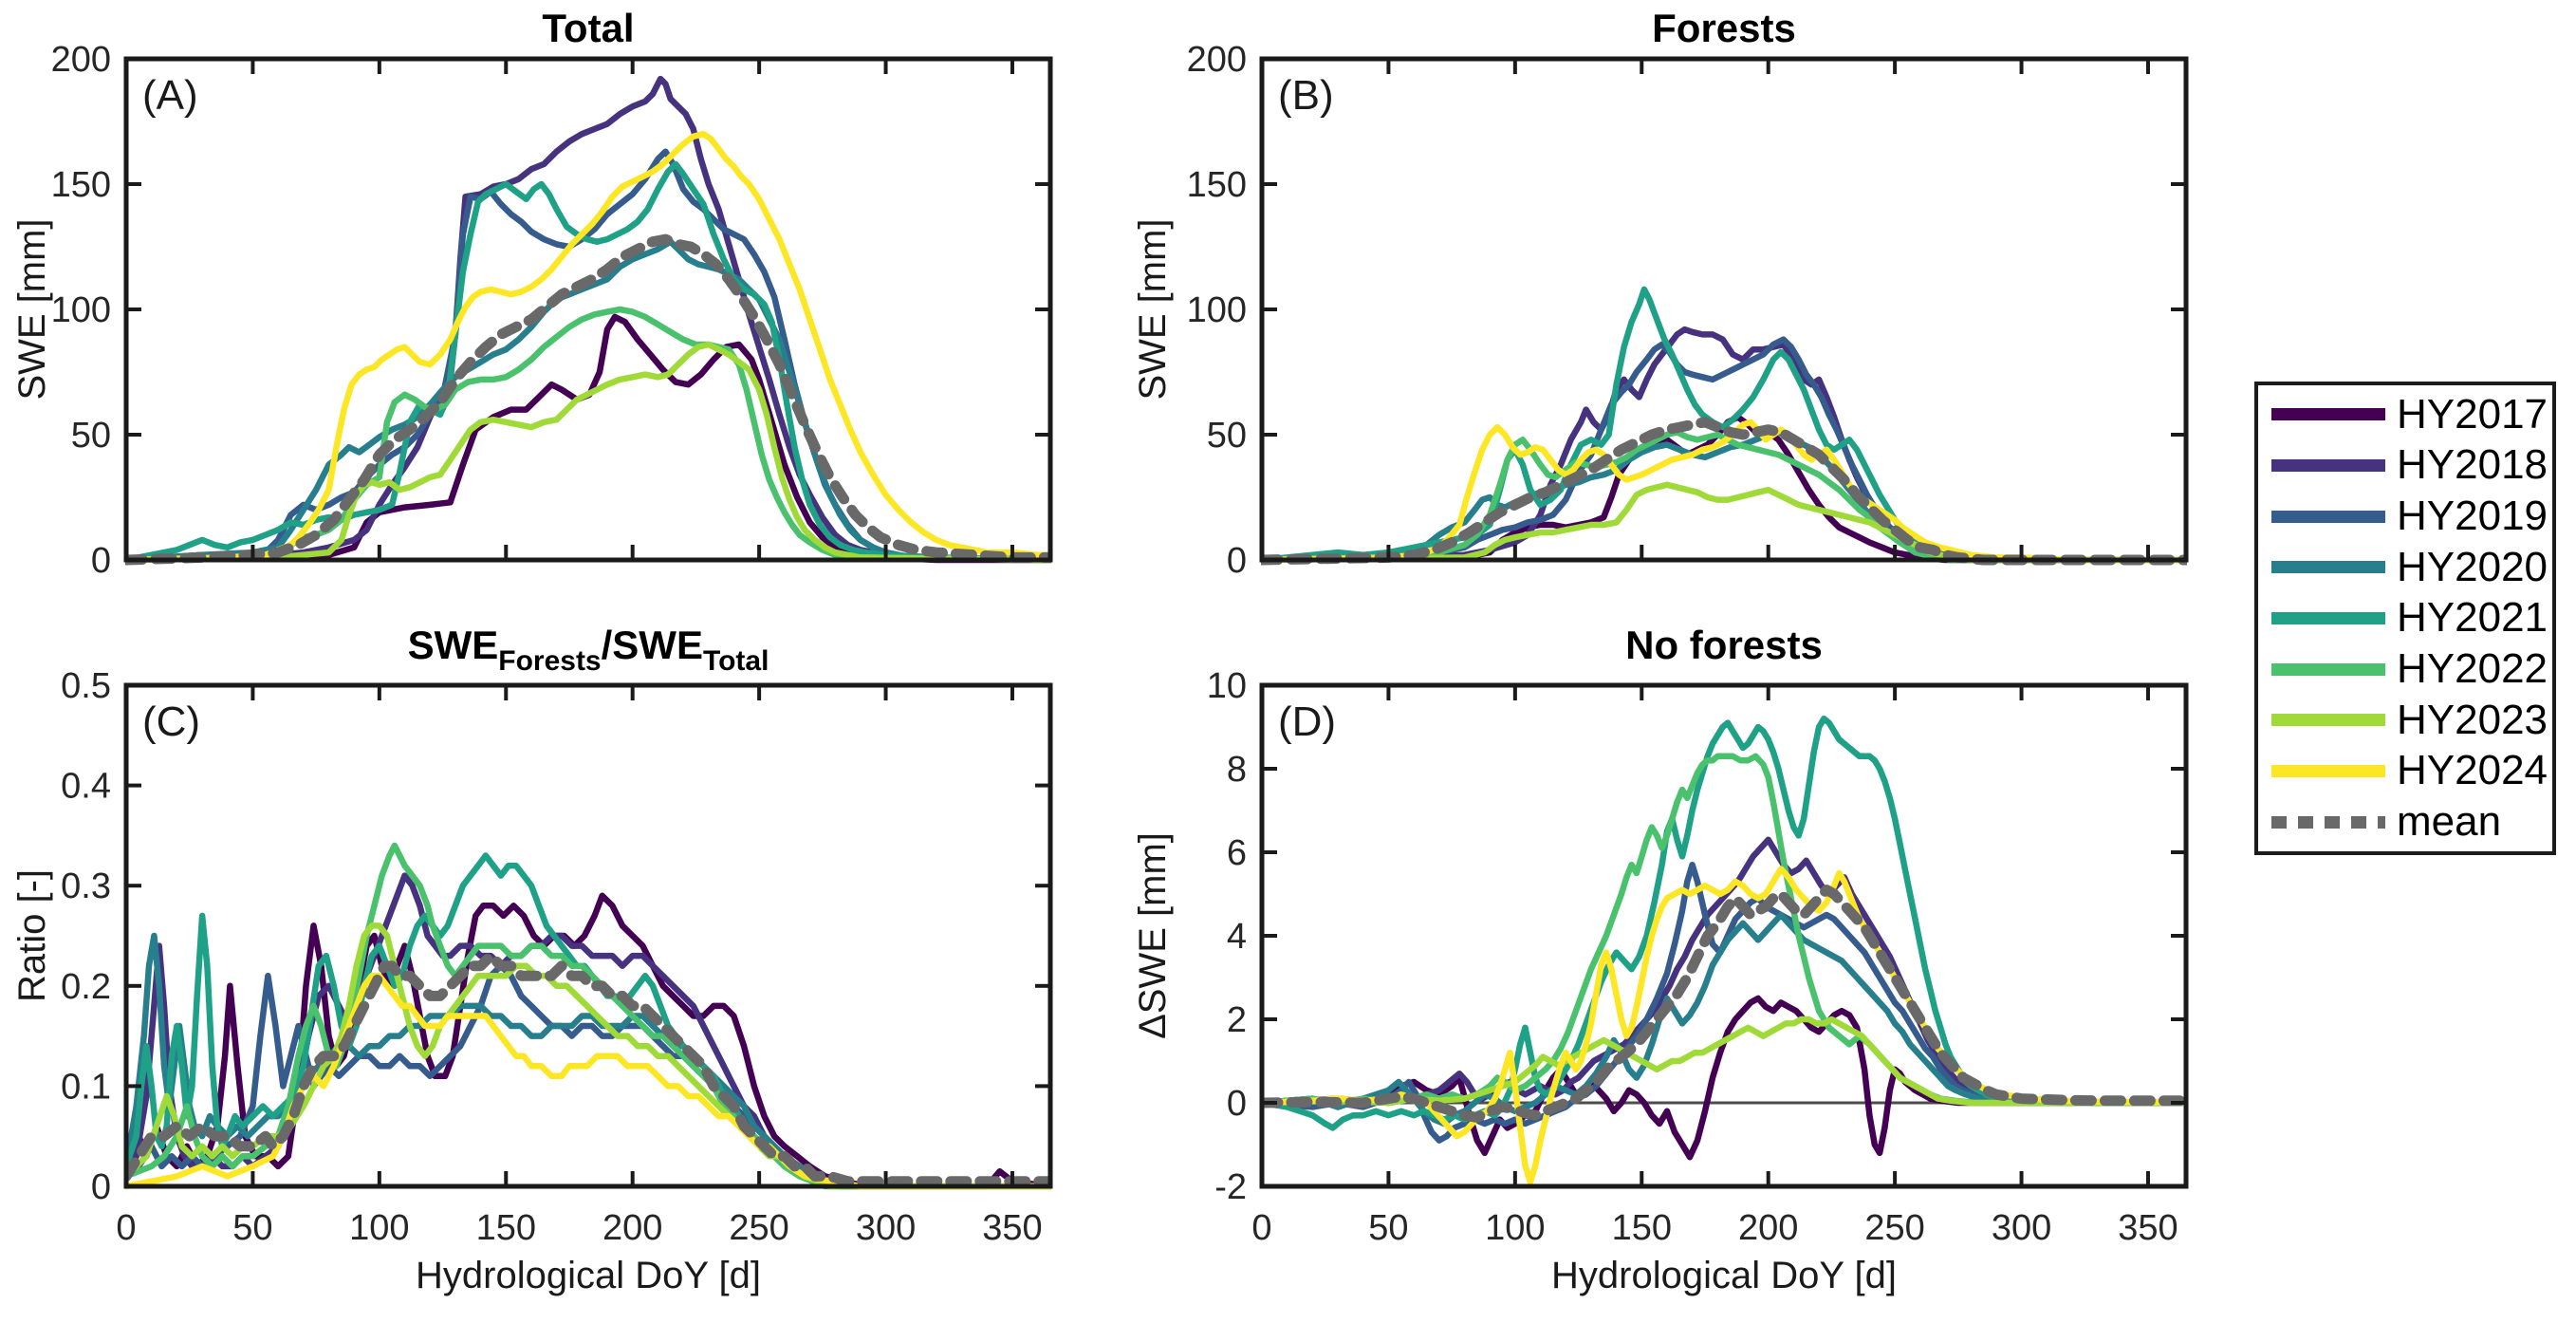 This screenshot has width=2576, height=1323. I want to click on y-tick-label: 0.3, so click(86, 886).